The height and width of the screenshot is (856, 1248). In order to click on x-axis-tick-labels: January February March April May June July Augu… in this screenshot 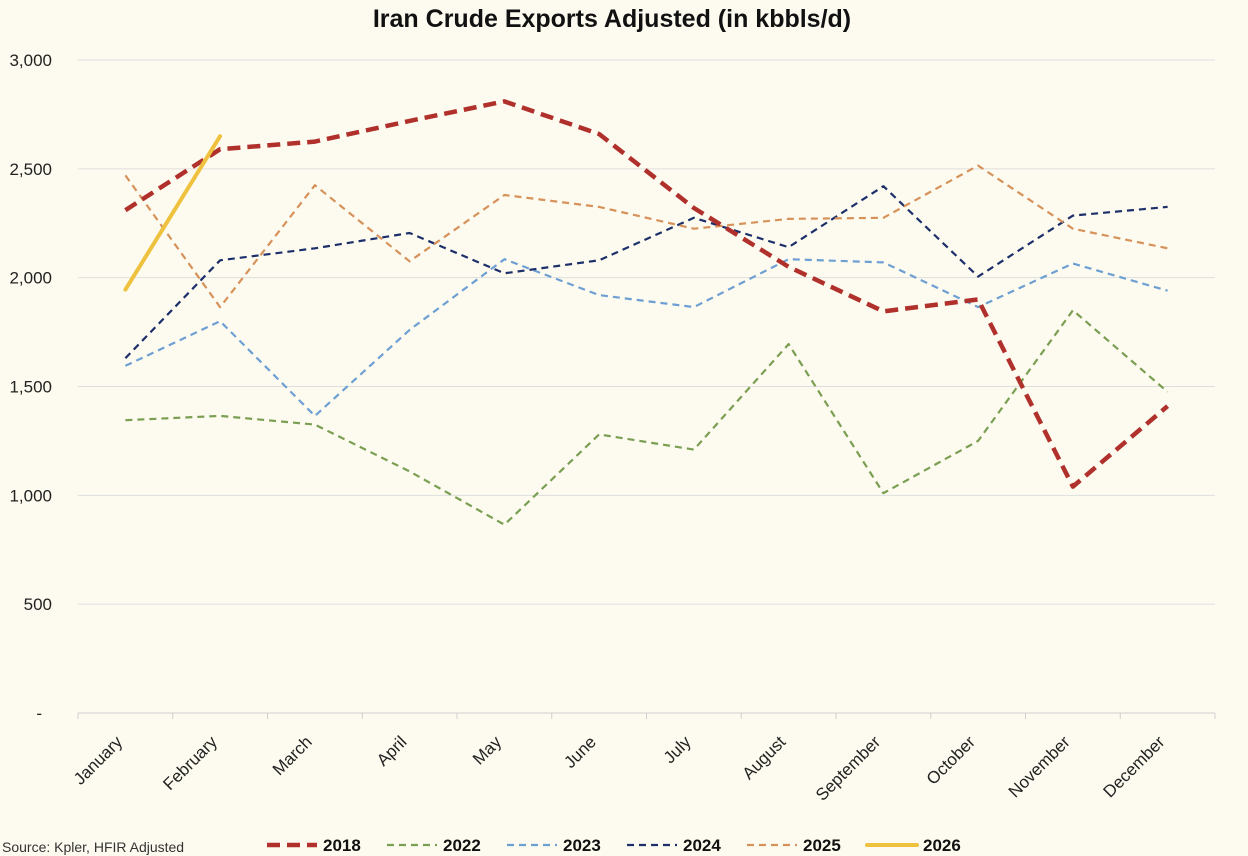, I will do `click(619, 768)`.